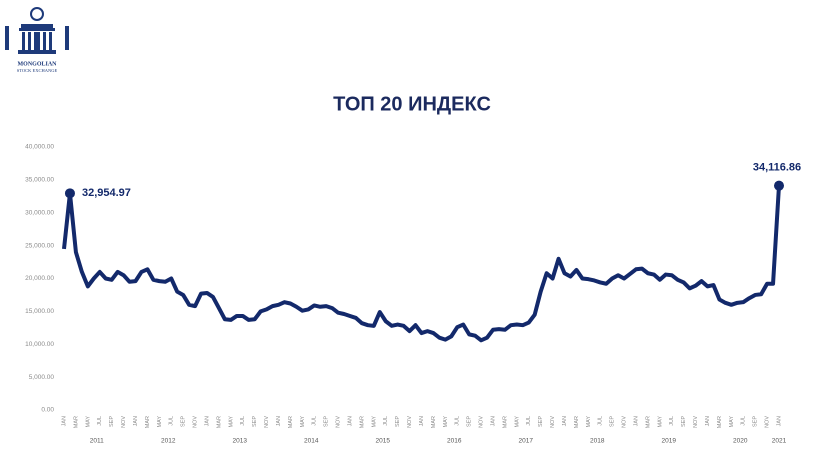  I want to click on chart-title: ТОП 20 ИНДЕКС, so click(412, 104).